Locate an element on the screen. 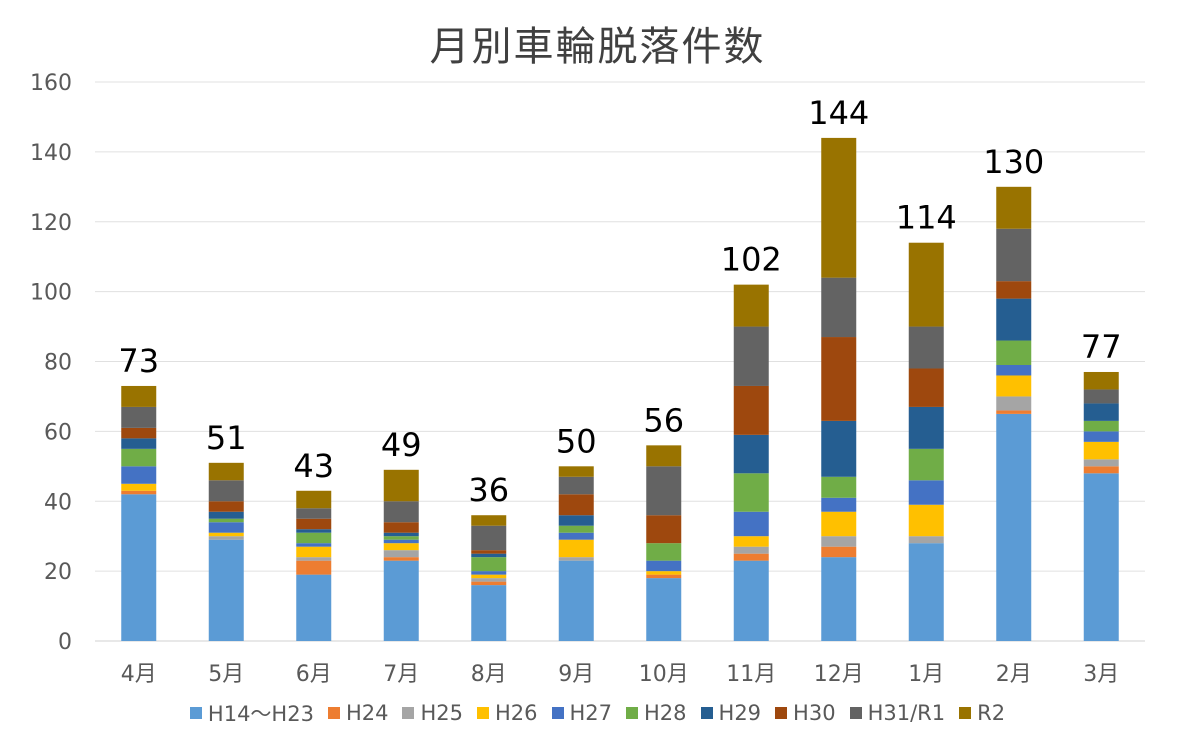 This screenshot has width=1195, height=741. y-tick-label: 120 is located at coordinates (51, 223).